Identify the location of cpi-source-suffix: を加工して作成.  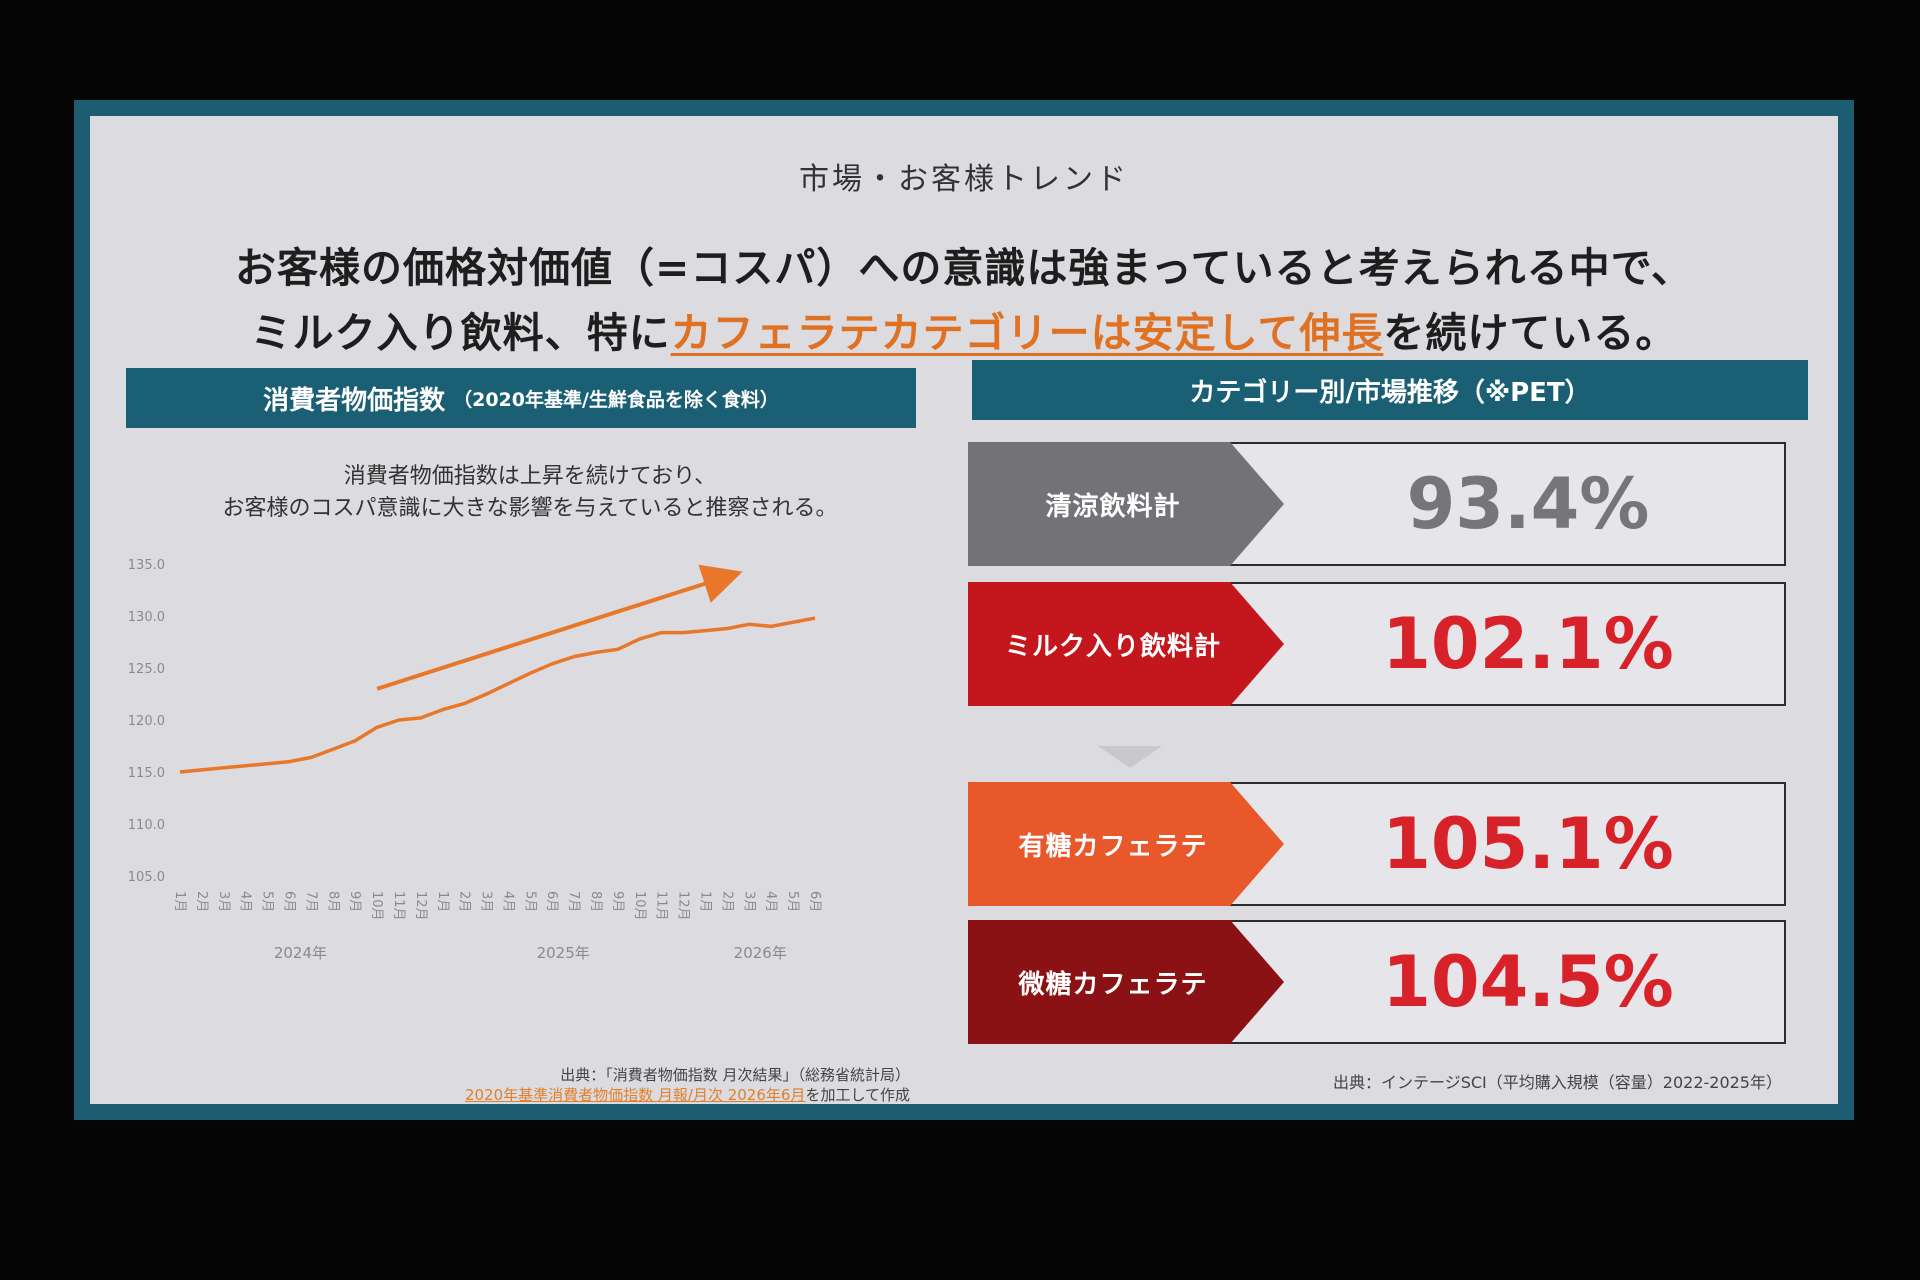
(857, 1095).